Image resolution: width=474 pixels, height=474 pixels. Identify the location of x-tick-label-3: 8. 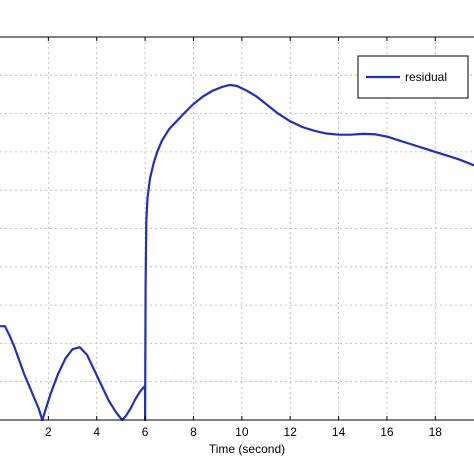
(193, 432).